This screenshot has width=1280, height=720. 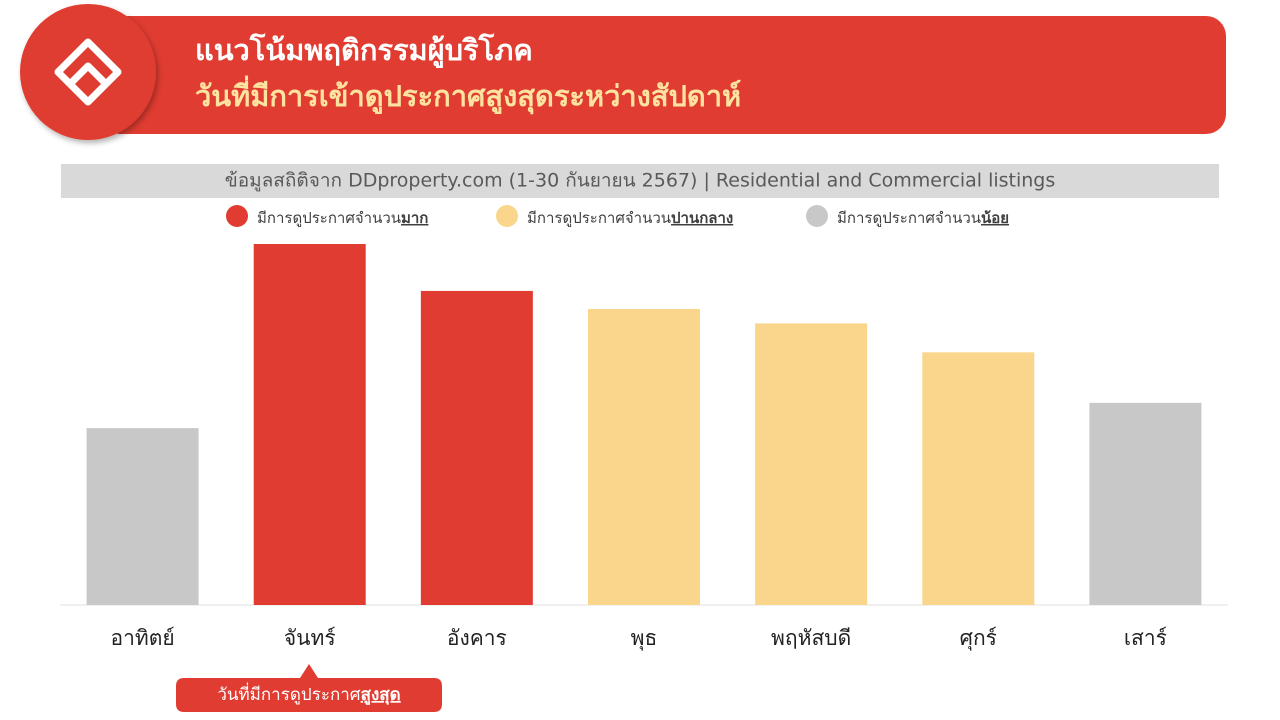 I want to click on callout-text: วันที่มีการดูประกาศสูงสุด, so click(x=308, y=694).